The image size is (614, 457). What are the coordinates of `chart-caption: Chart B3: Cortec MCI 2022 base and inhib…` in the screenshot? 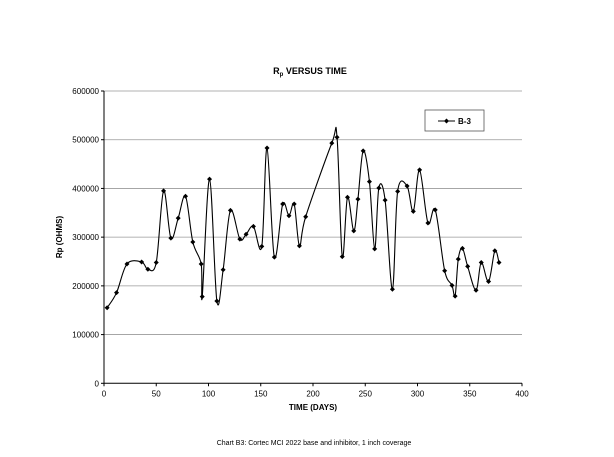 It's located at (314, 443).